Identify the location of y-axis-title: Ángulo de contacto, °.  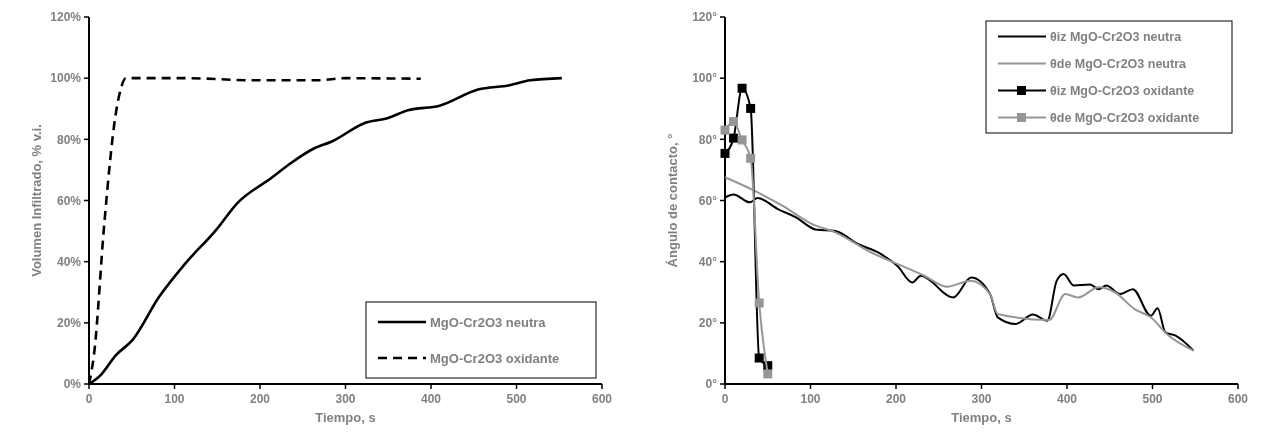
(672, 200).